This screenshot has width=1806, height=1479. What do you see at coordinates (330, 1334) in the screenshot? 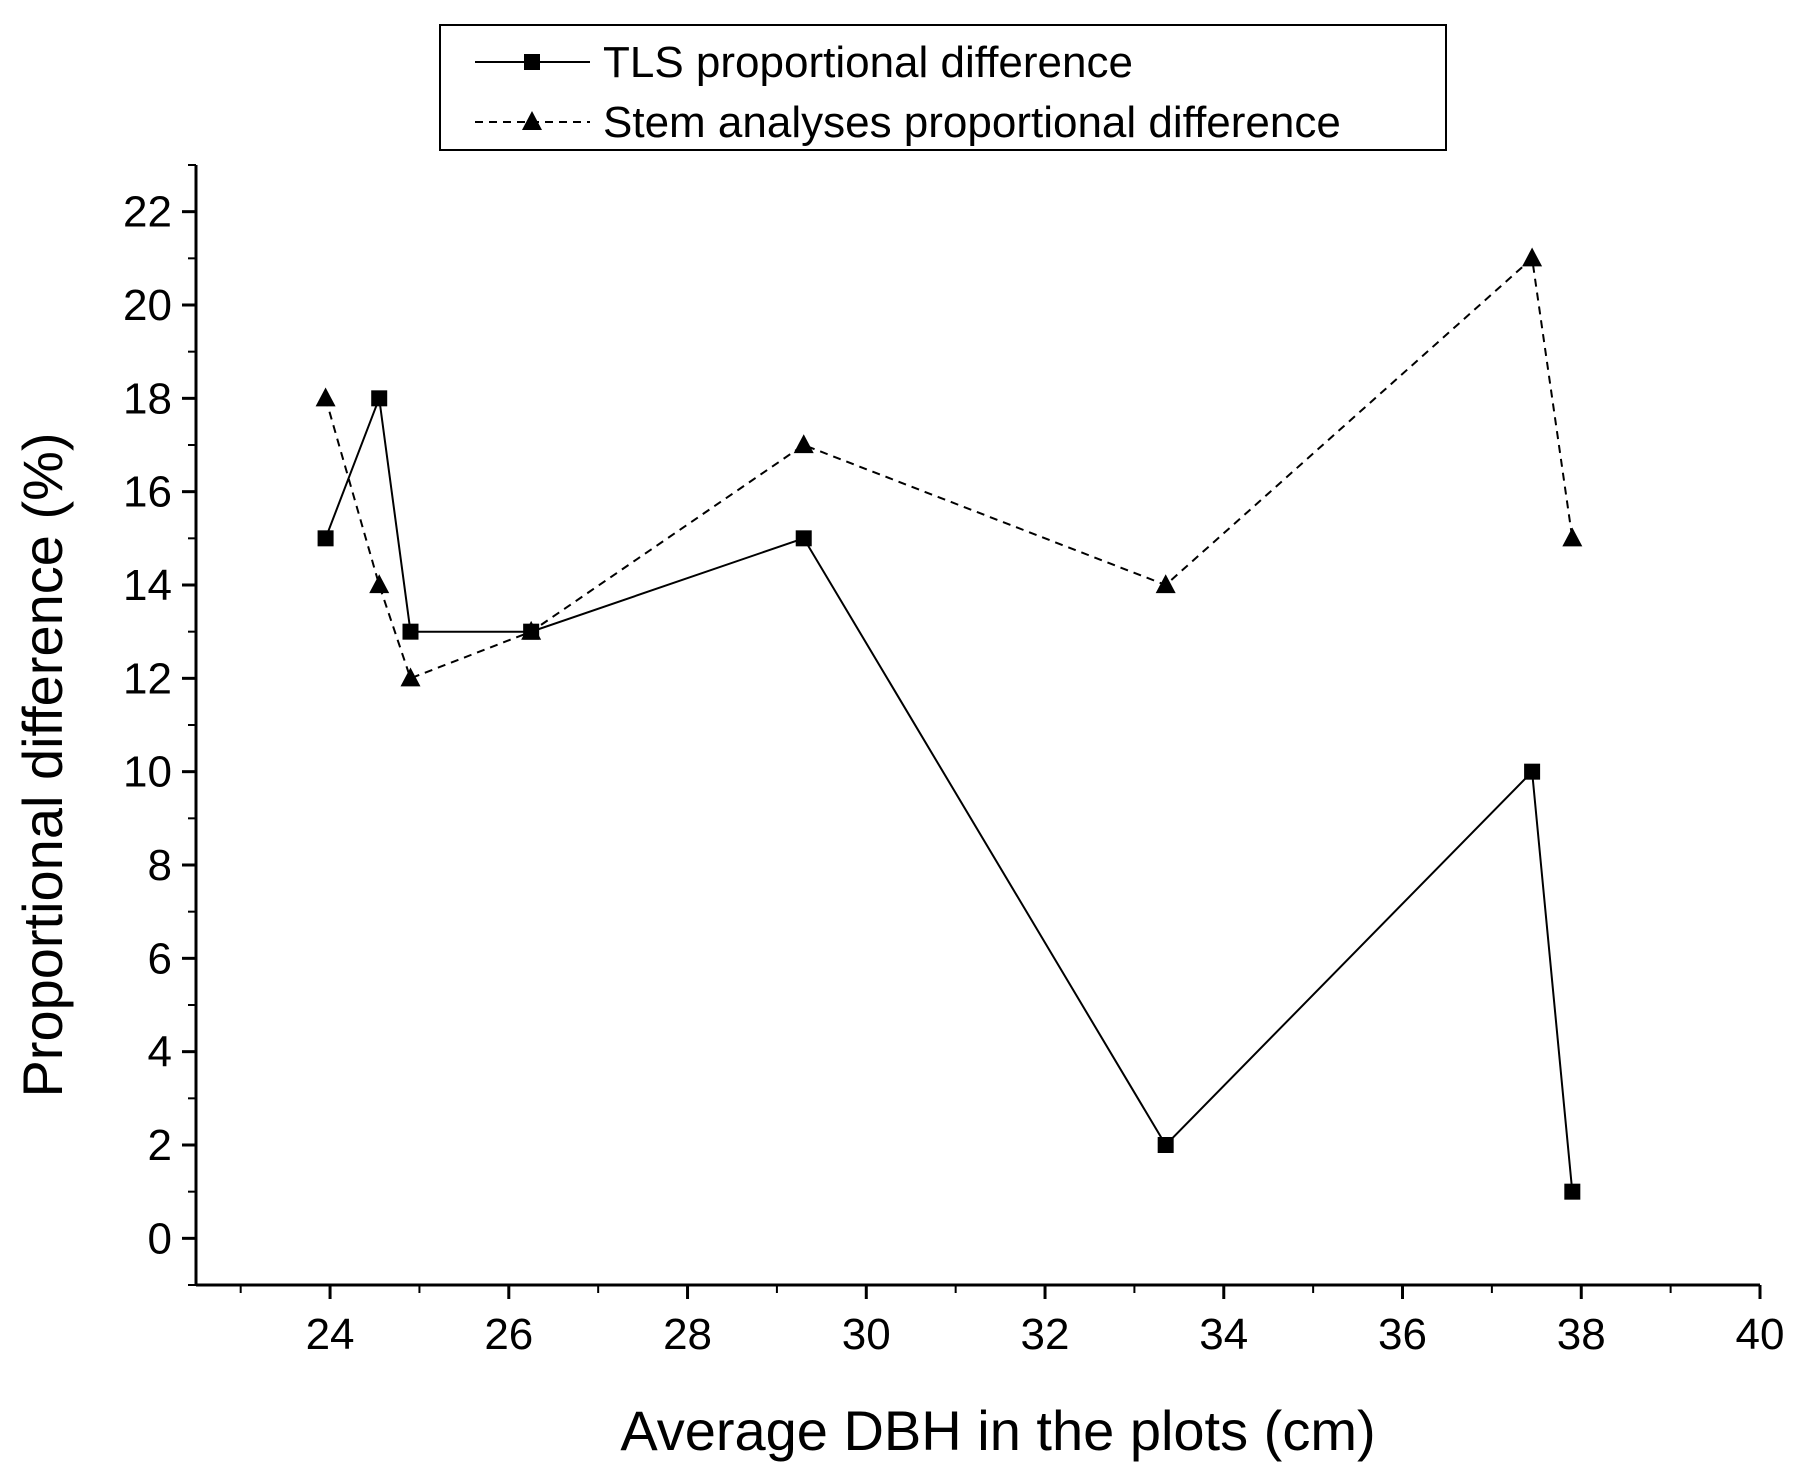
I see `x-tick-label: 24` at bounding box center [330, 1334].